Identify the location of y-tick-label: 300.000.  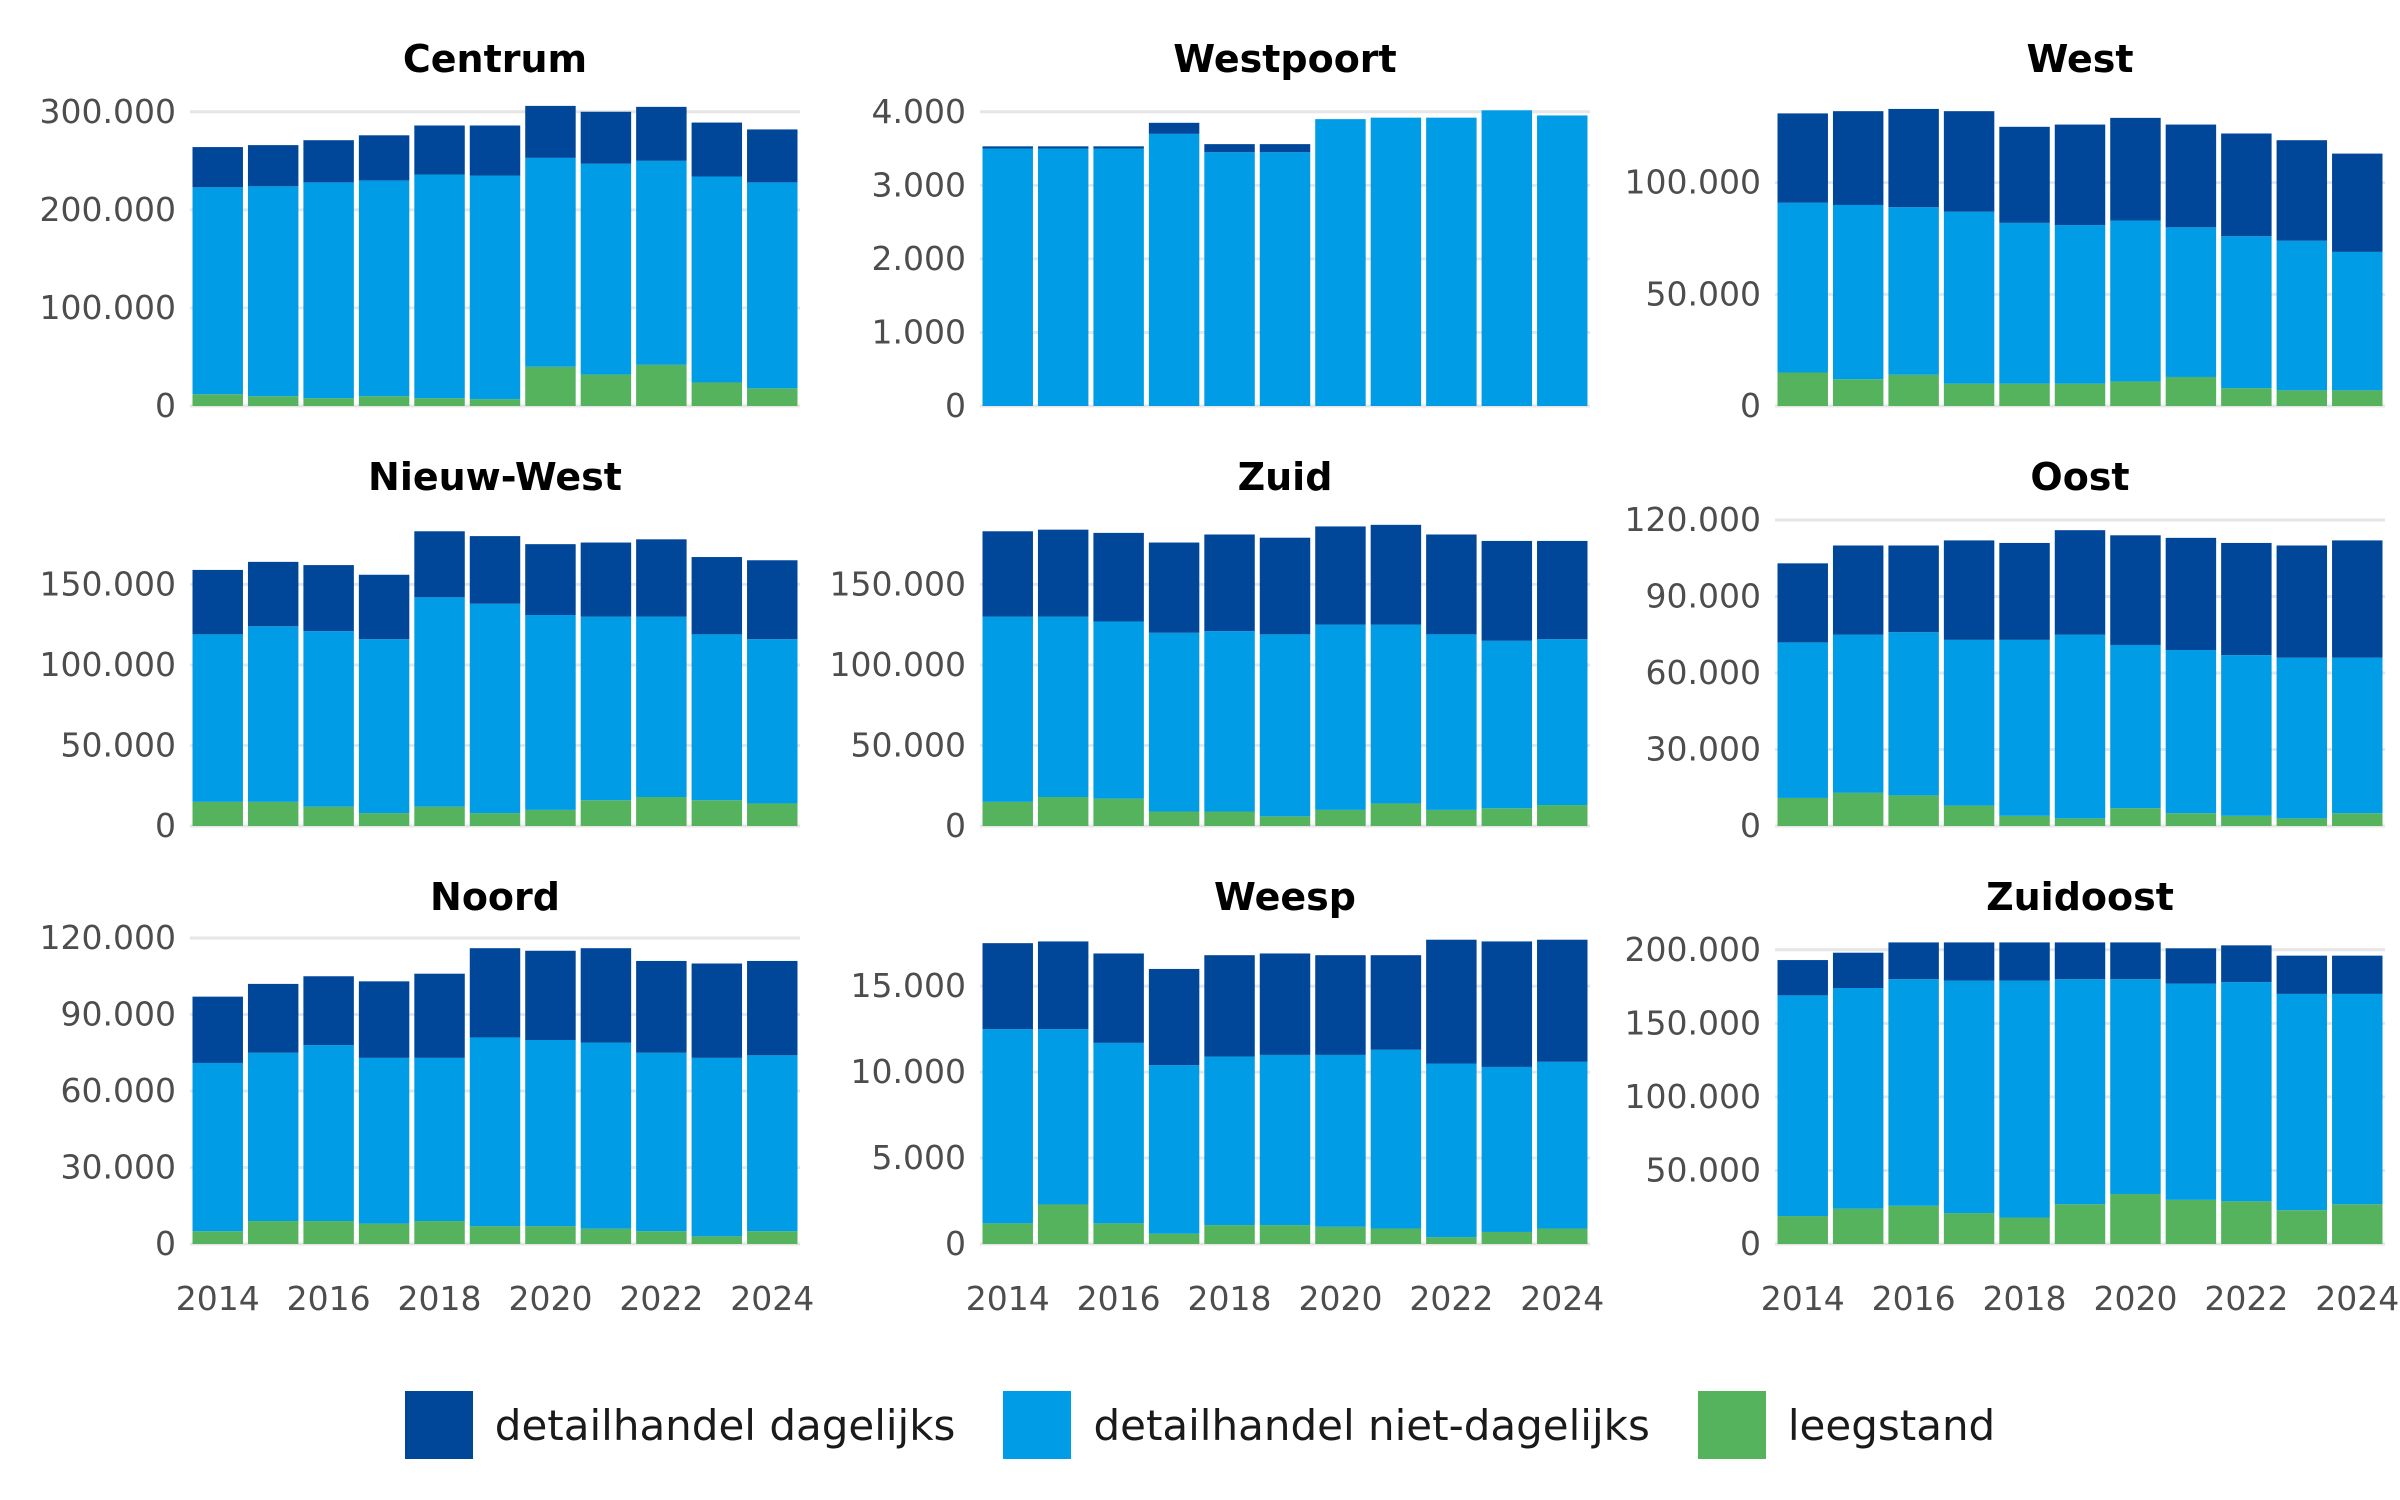
(108, 111).